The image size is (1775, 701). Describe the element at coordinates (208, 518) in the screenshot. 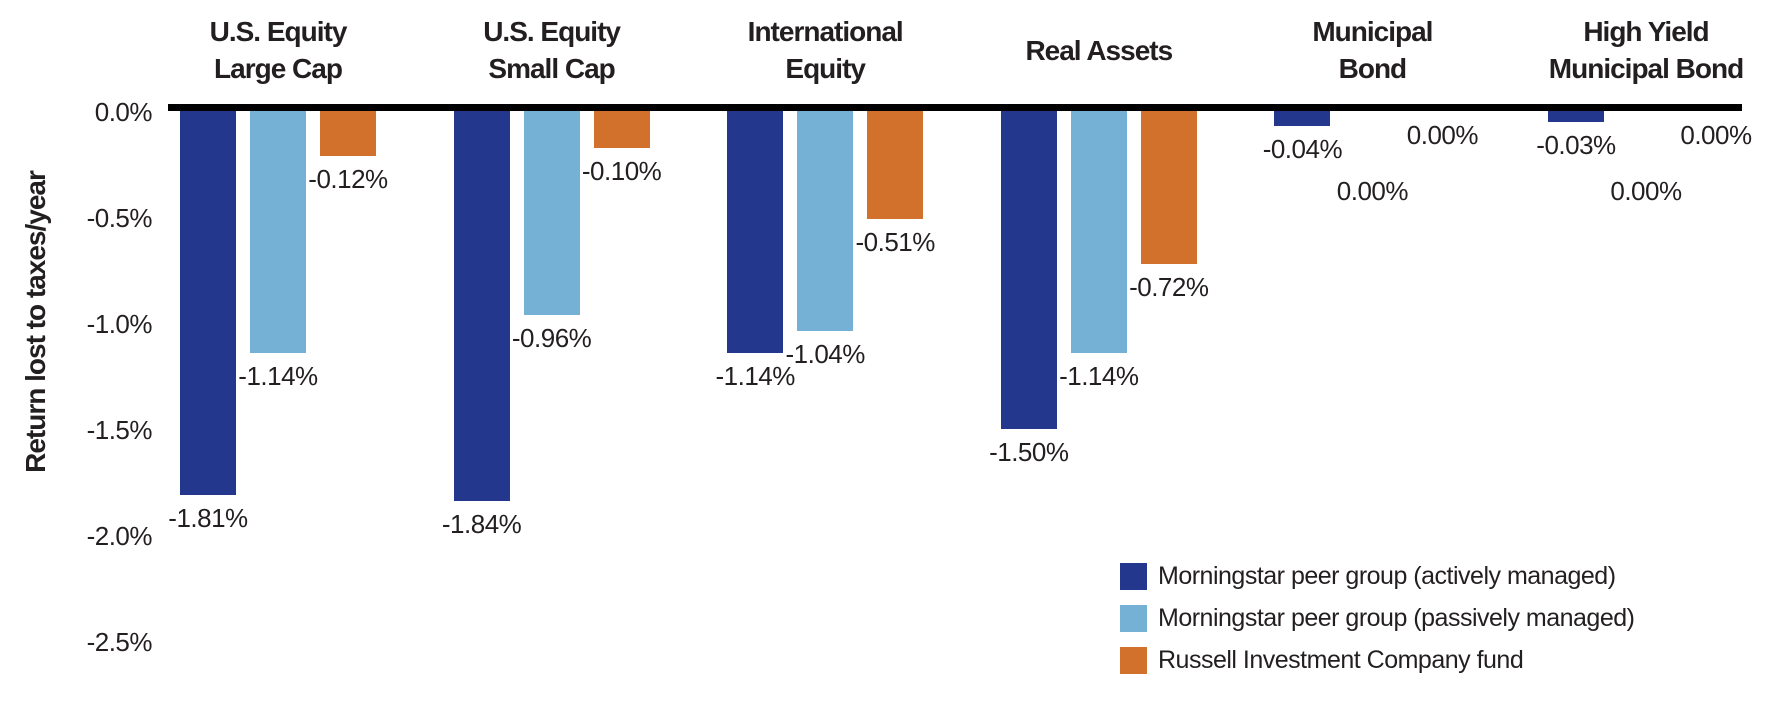

I see `bar-value-label: -1.81%` at that location.